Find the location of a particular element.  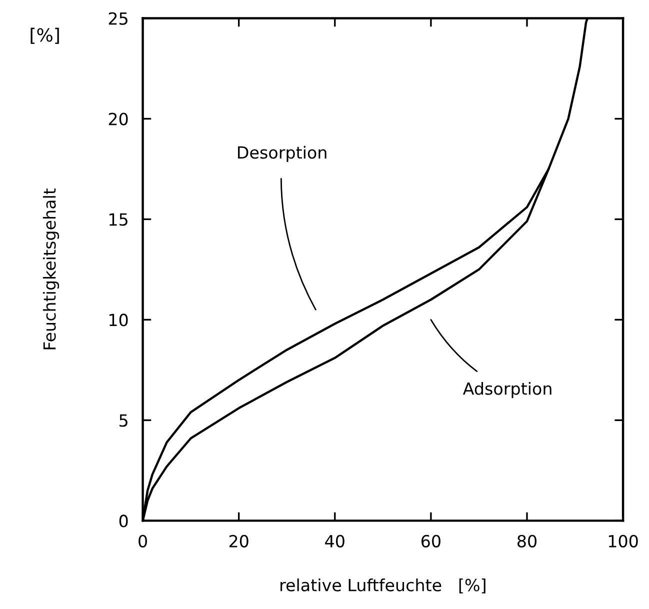

x-tick-label: 20 is located at coordinates (238, 541).